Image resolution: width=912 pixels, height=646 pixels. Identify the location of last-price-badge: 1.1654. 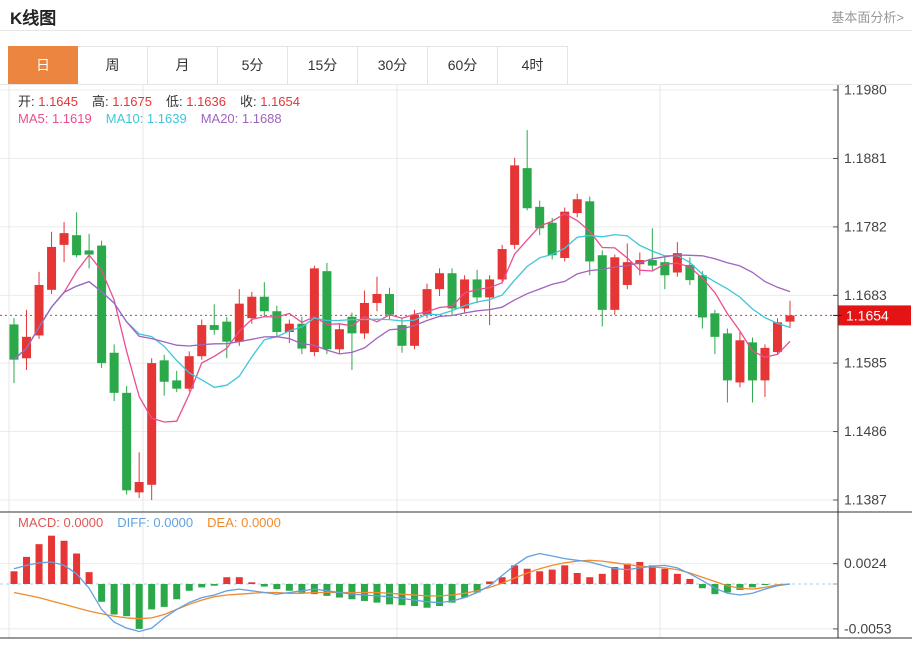
(872, 315).